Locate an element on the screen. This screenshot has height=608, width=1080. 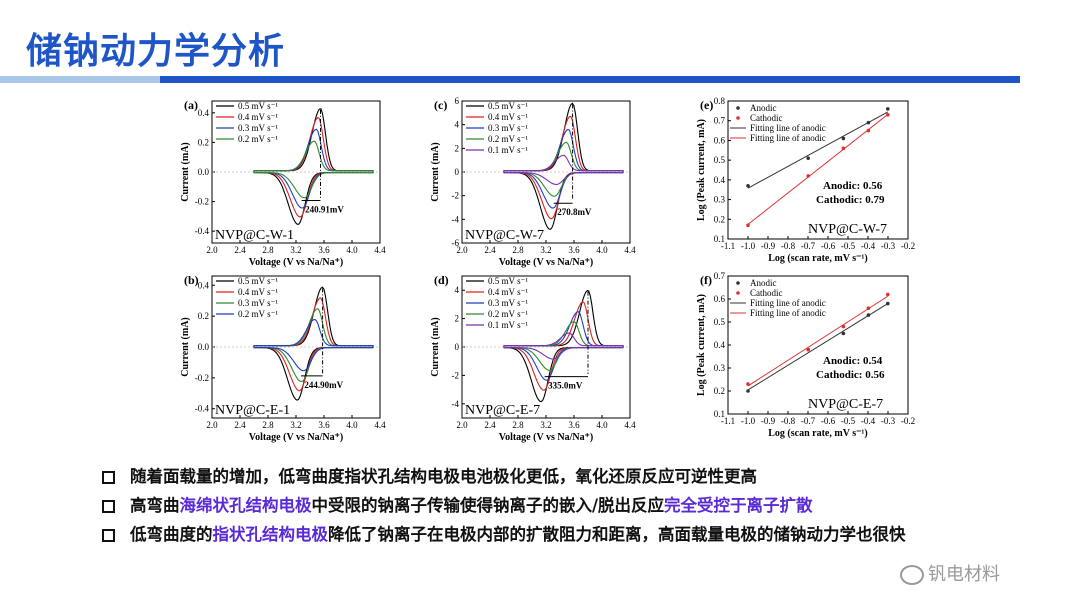
separation-label: 270.8mV is located at coordinates (574, 212).